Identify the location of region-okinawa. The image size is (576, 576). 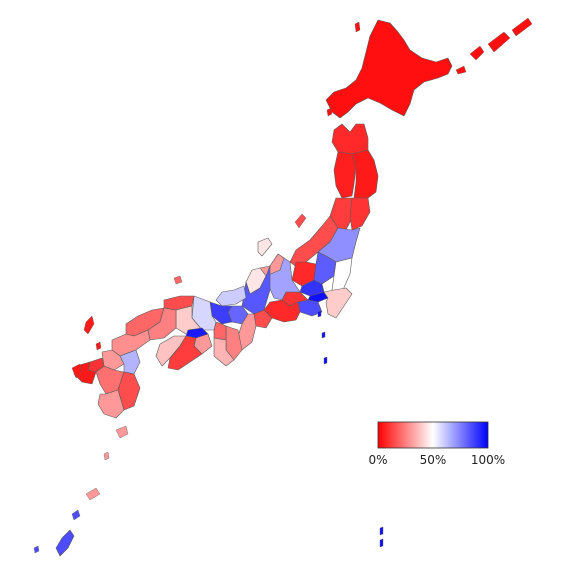
(65, 543).